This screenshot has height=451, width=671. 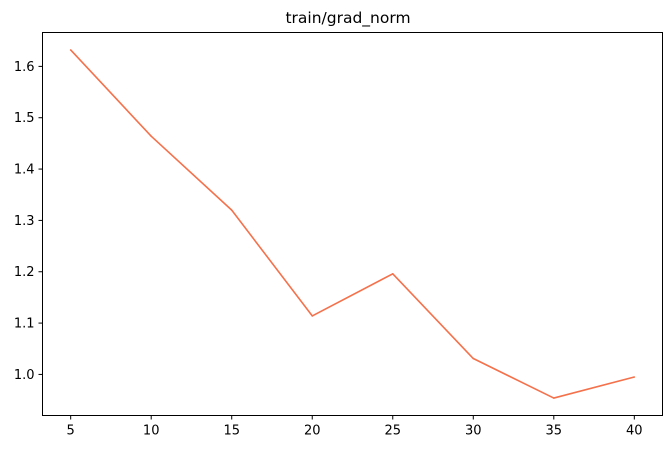 What do you see at coordinates (473, 431) in the screenshot?
I see `x-tick-label: 30` at bounding box center [473, 431].